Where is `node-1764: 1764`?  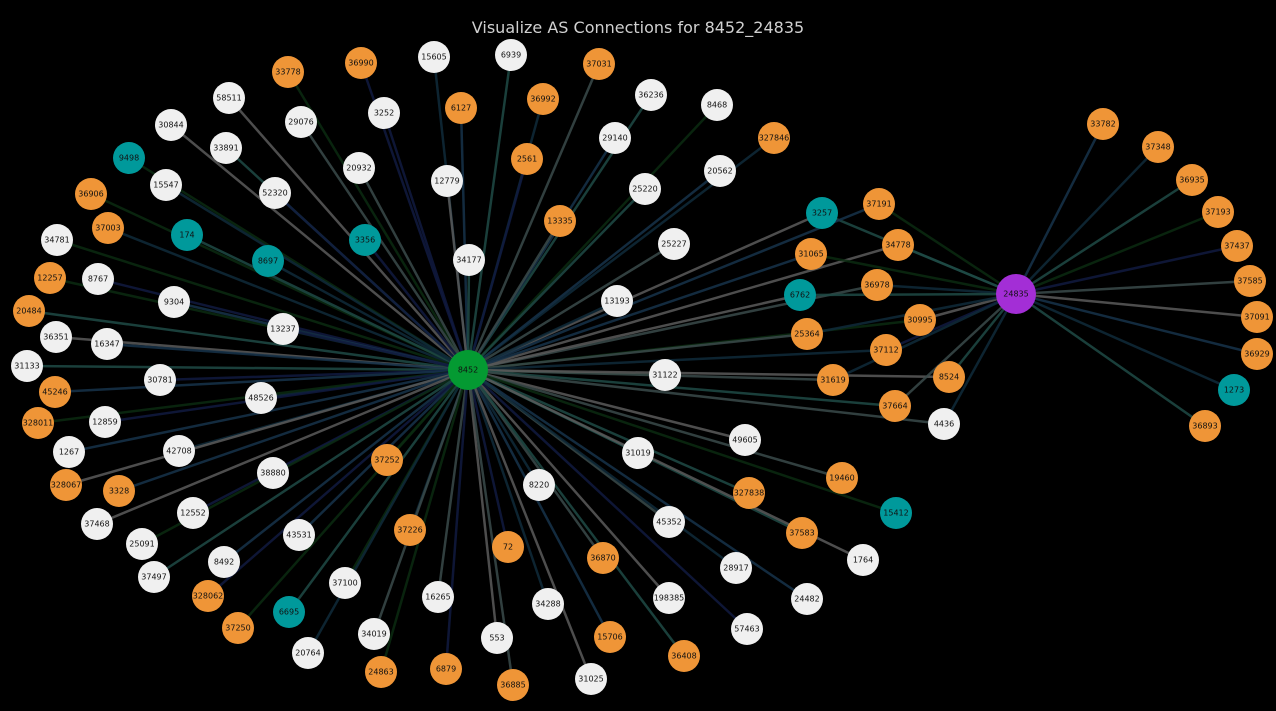 node-1764: 1764 is located at coordinates (863, 560).